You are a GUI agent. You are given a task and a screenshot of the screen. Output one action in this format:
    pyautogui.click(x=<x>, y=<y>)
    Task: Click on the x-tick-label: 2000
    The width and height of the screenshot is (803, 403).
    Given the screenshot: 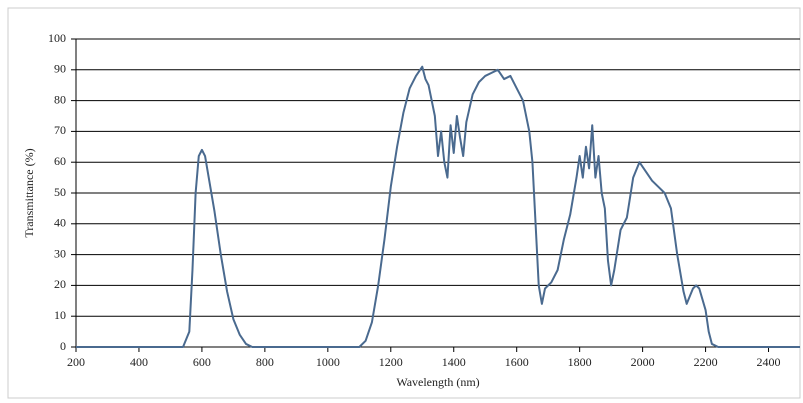 What is the action you would take?
    pyautogui.click(x=643, y=362)
    